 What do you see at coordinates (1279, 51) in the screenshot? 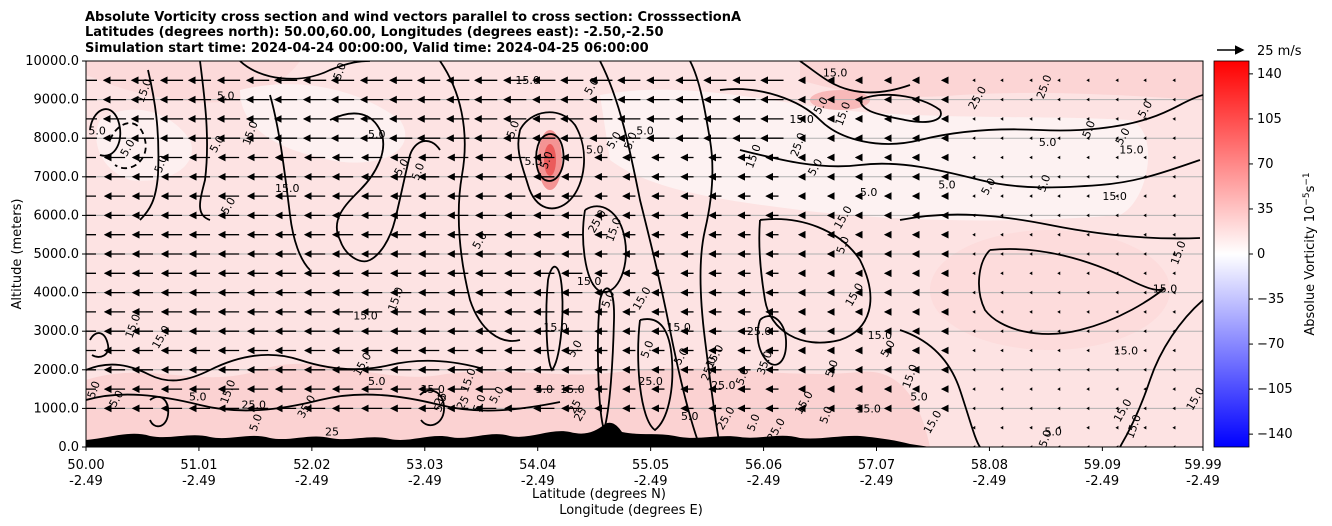
I see `quiver-key-label: 25 m/s` at bounding box center [1279, 51].